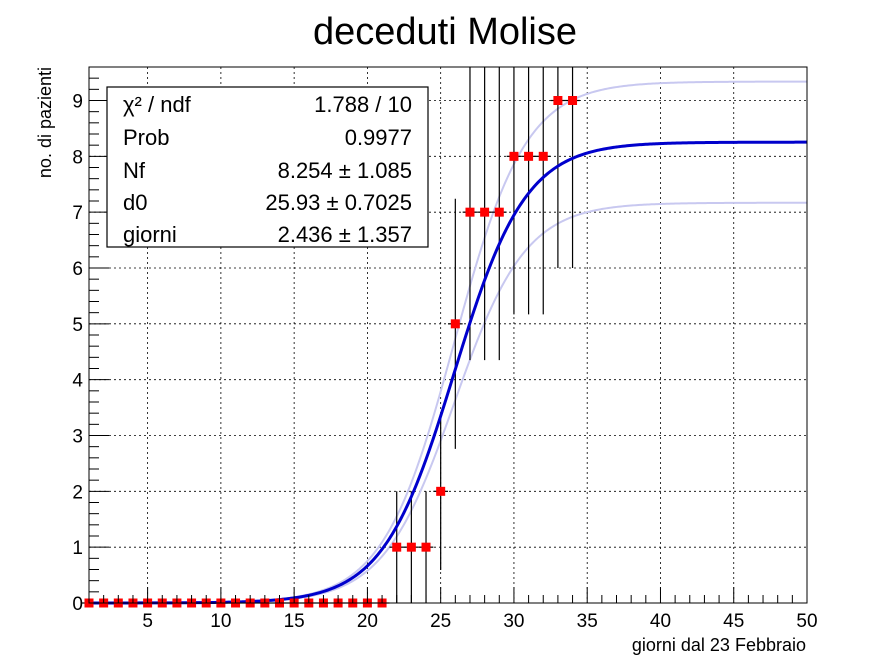  What do you see at coordinates (806, 621) in the screenshot?
I see `x-tick-label: 50` at bounding box center [806, 621].